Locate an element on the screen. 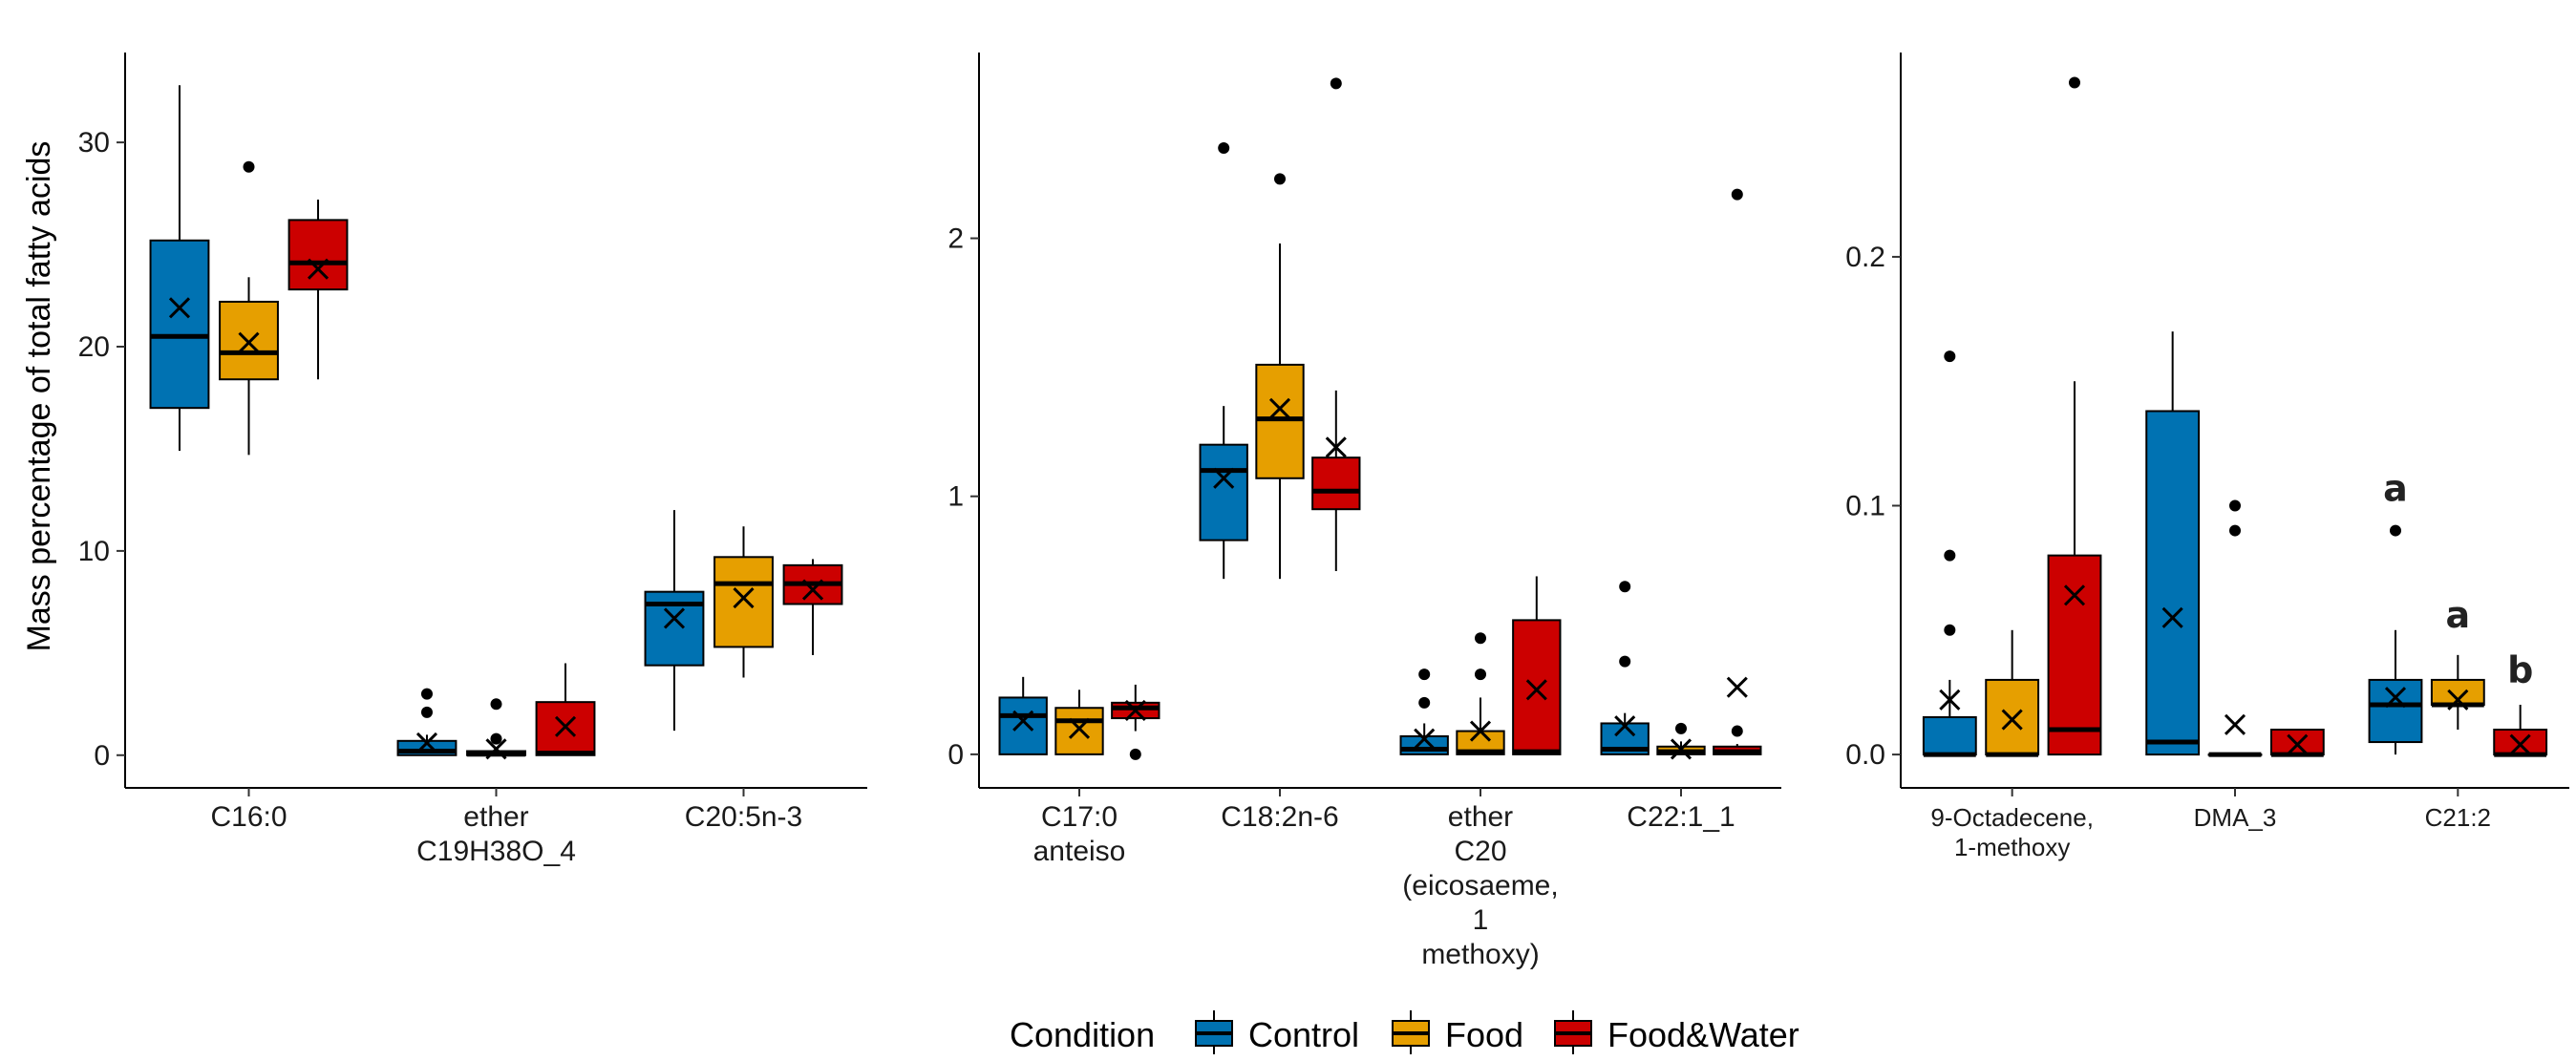 Image resolution: width=2576 pixels, height=1061 pixels. y-tick-label: 30 is located at coordinates (94, 143).